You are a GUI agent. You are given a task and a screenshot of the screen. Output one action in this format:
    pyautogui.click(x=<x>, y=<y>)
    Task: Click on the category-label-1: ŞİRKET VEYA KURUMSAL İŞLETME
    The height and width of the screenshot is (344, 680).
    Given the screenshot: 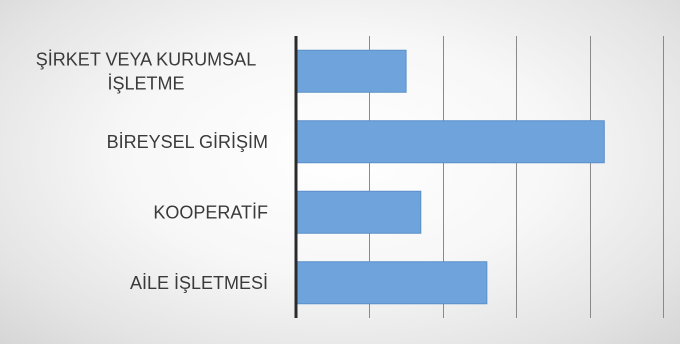 What is the action you would take?
    pyautogui.click(x=146, y=71)
    